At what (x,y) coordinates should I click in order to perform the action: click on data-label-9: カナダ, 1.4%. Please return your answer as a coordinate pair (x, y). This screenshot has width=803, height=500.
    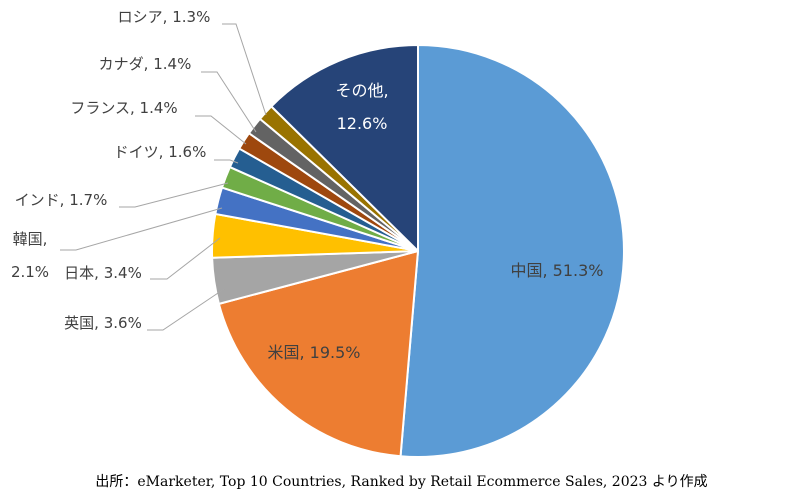
    Looking at the image, I should click on (145, 64).